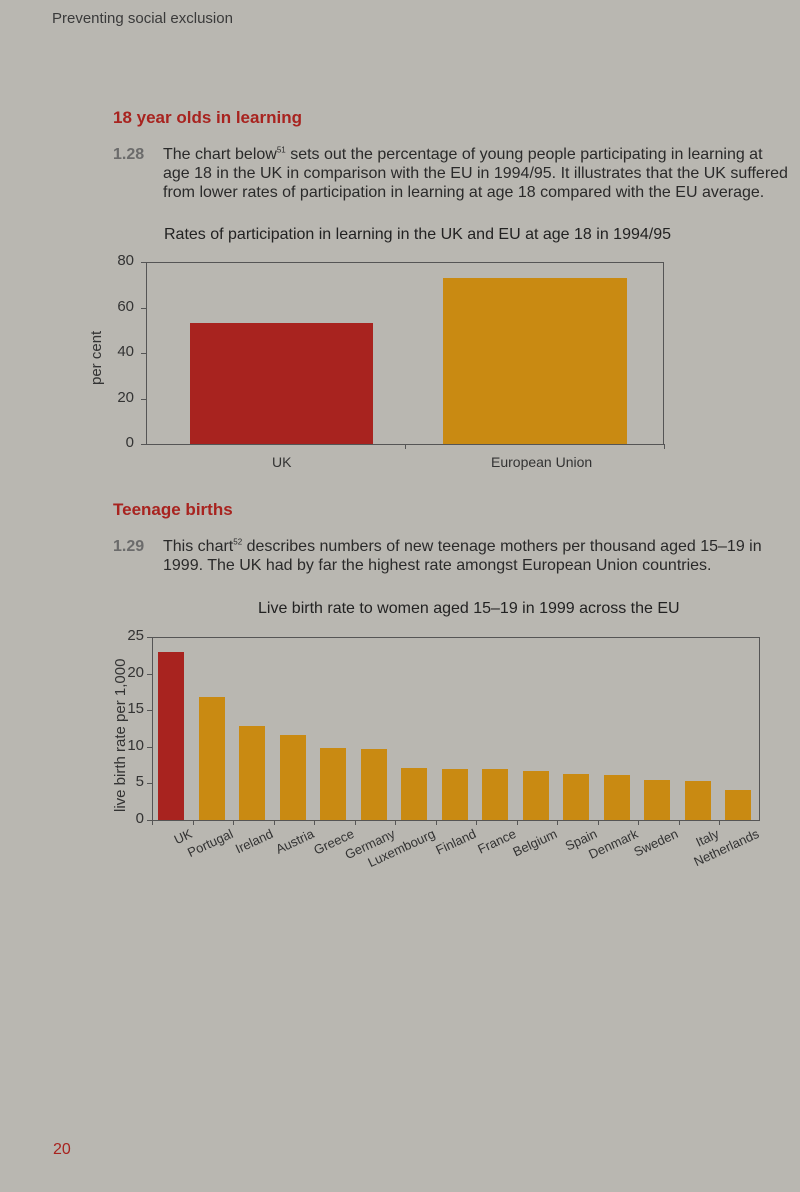  I want to click on bar-portugal, so click(211, 758).